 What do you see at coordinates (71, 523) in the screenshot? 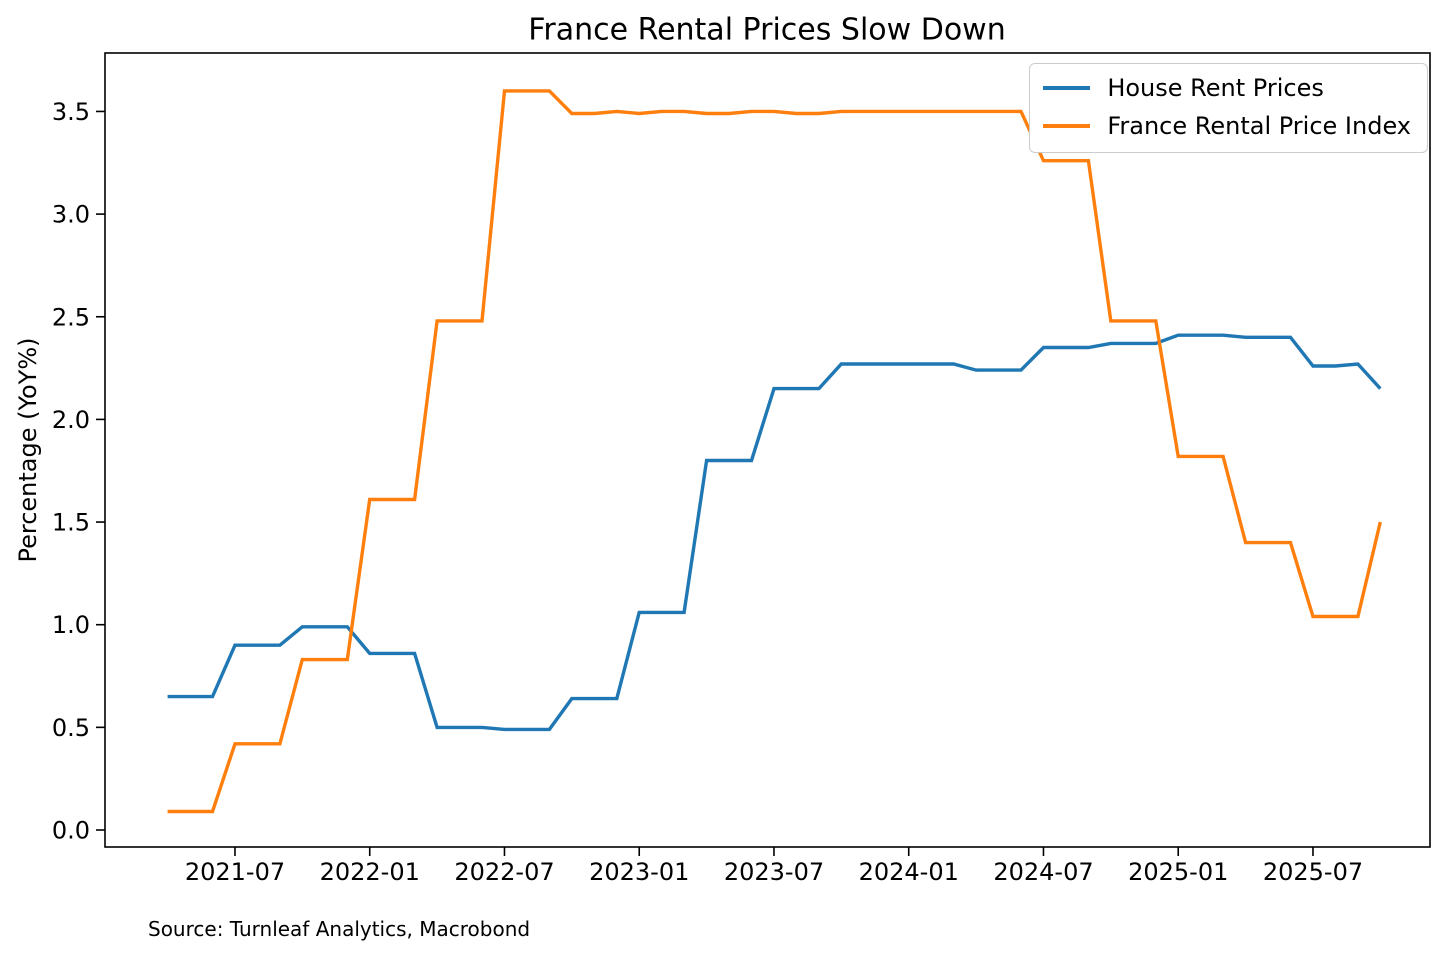
I see `y-tick-label: 1.5` at bounding box center [71, 523].